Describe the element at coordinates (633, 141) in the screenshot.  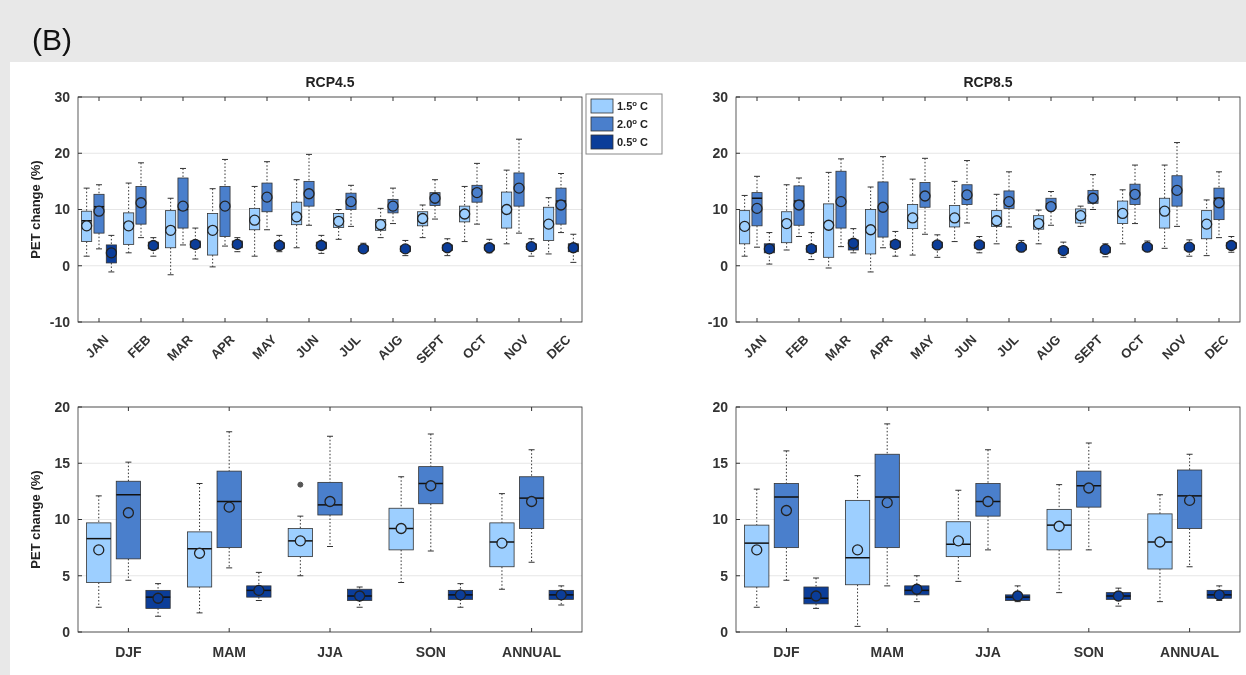
I see `legend-label: 0.5$^{o}$ C` at that location.